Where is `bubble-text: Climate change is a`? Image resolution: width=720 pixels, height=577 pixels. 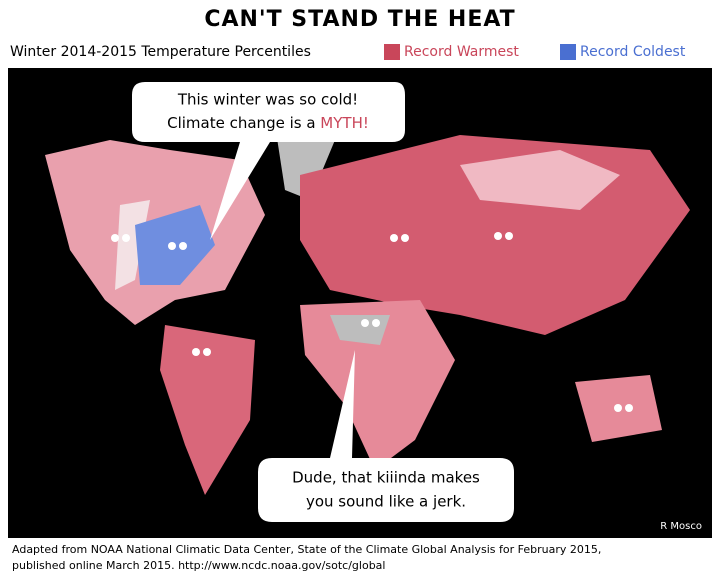 bubble-text: Climate change is a is located at coordinates (243, 123).